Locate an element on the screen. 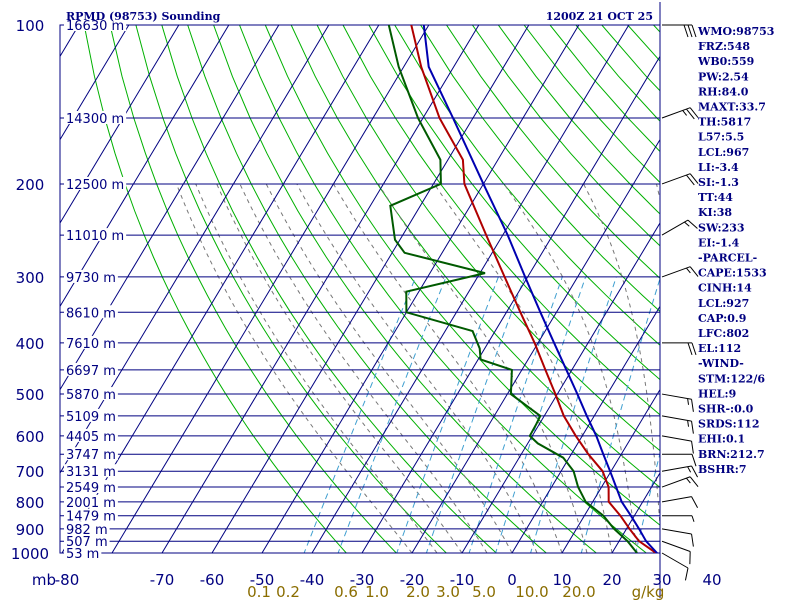  index-value: BRN:212.7 is located at coordinates (731, 454).